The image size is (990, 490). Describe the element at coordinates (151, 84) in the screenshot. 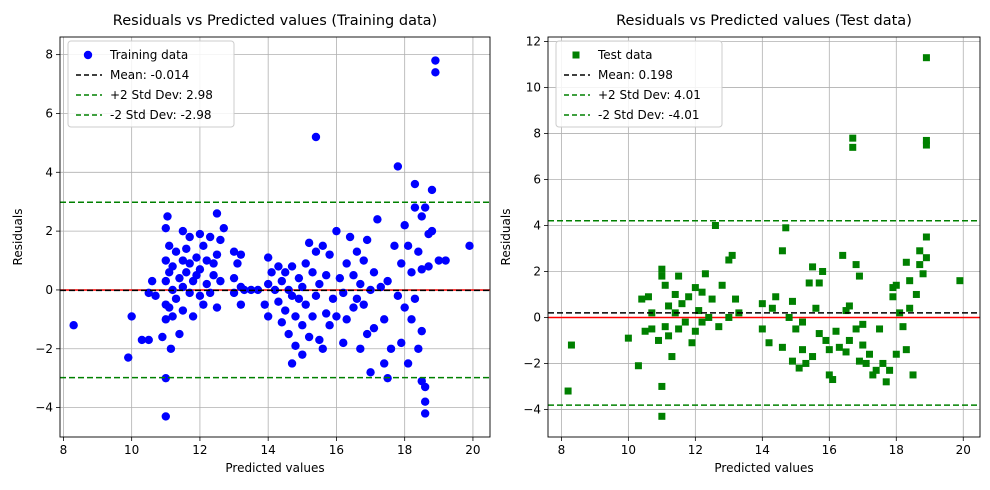

I see `legend-box` at that location.